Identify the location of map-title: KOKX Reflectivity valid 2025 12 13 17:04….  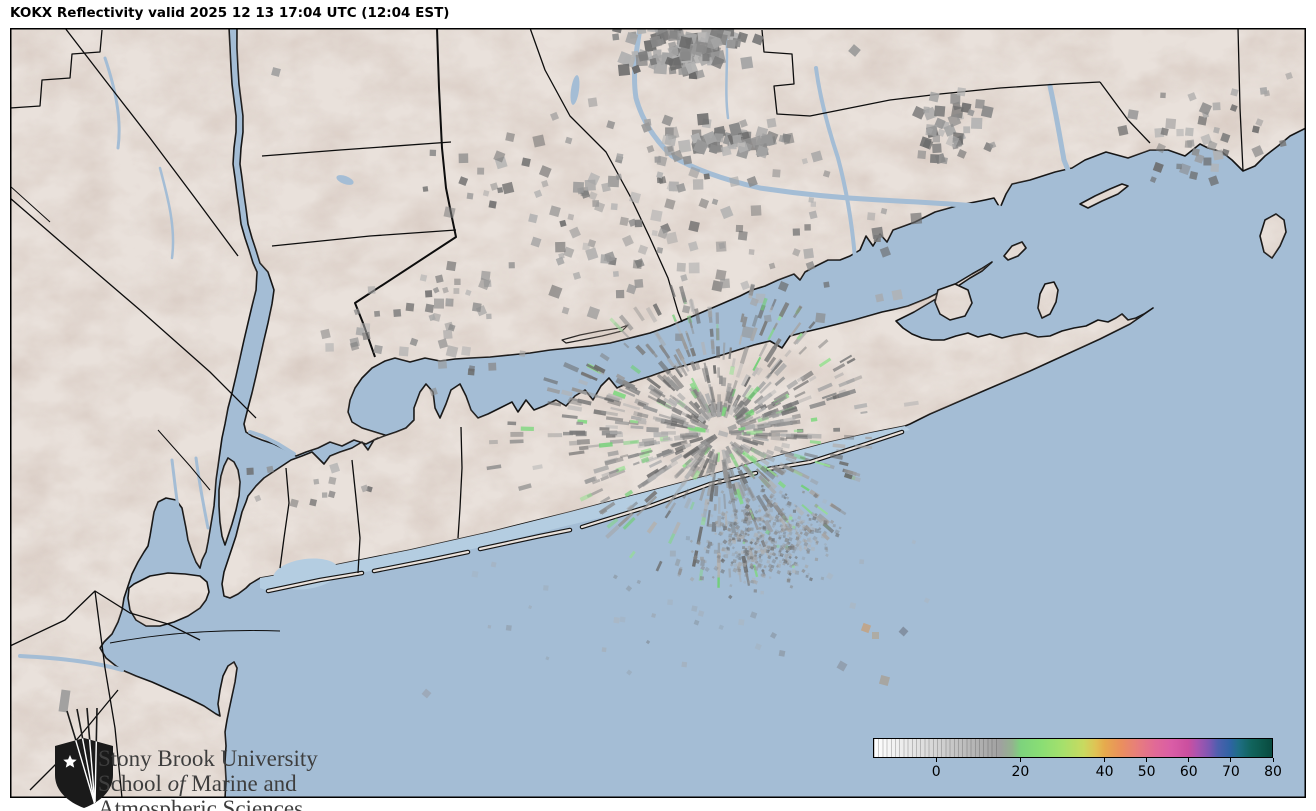
(230, 13).